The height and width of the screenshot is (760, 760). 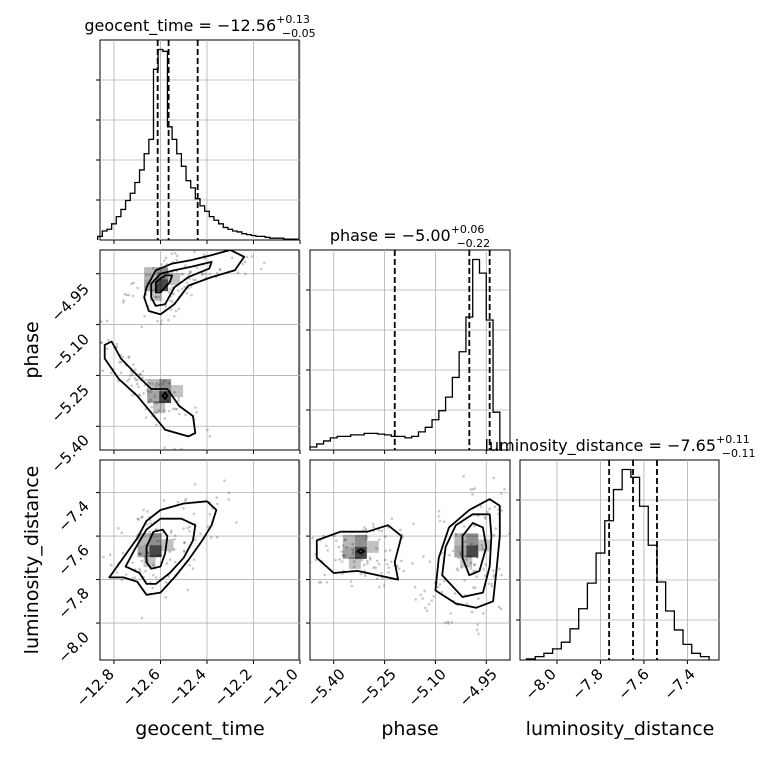 What do you see at coordinates (73, 603) in the screenshot?
I see `y-tick-label: −7.8` at bounding box center [73, 603].